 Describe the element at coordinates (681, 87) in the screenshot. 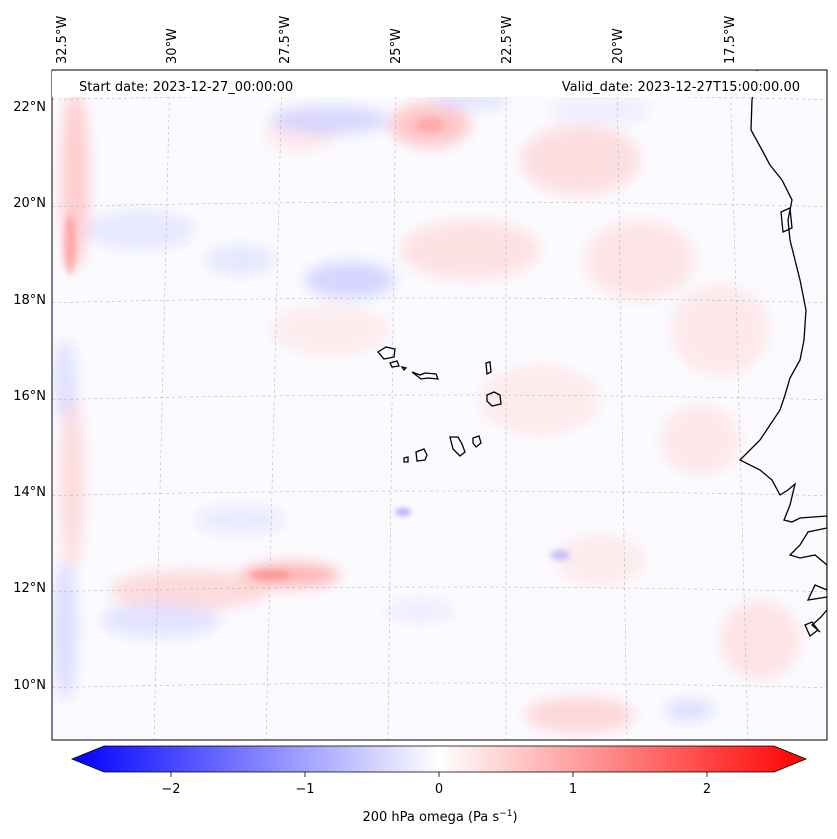

I see `valid-date-label: Valid_date: 2023-12-27T15:00:00.00` at that location.